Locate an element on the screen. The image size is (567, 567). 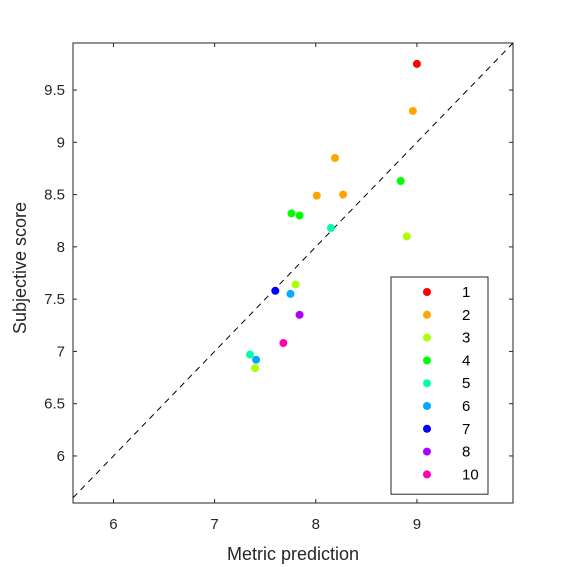
y-tick-label: 7 is located at coordinates (61, 351).